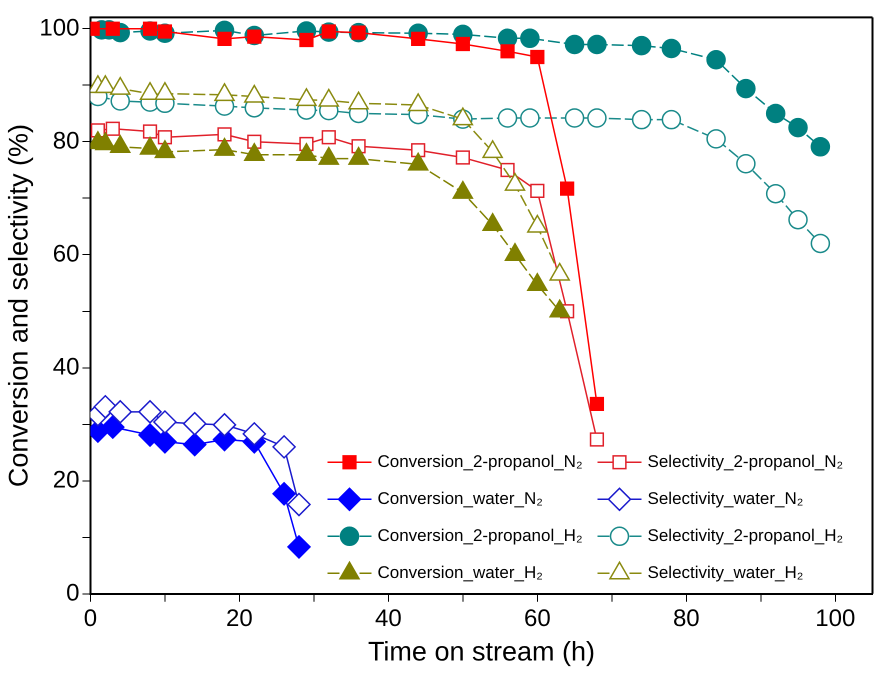 This screenshot has height=673, width=885. I want to click on legend-label: Conversion_2-propanol_H₂, so click(480, 535).